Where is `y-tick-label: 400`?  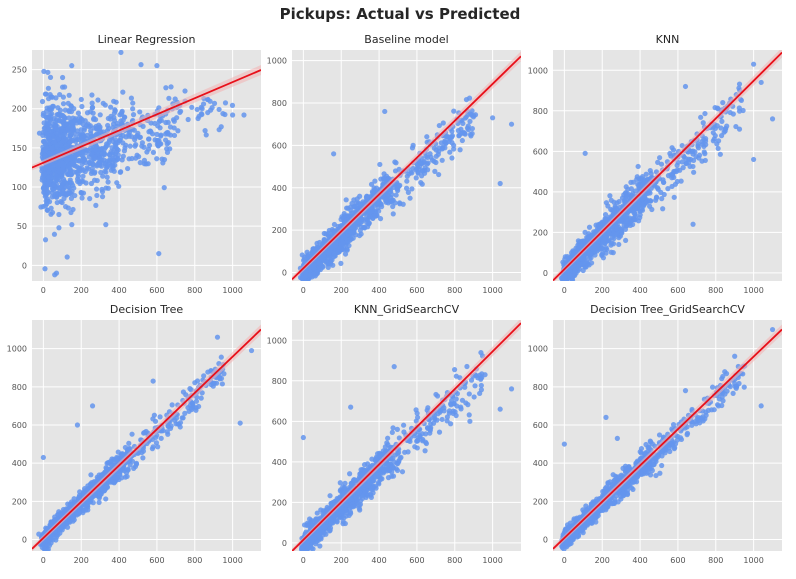
y-tick-label: 400 is located at coordinates (19, 463).